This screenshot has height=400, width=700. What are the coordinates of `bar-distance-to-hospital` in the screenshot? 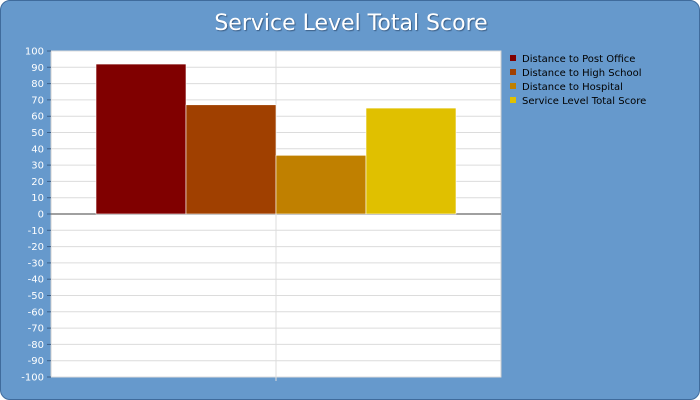 It's located at (321, 185).